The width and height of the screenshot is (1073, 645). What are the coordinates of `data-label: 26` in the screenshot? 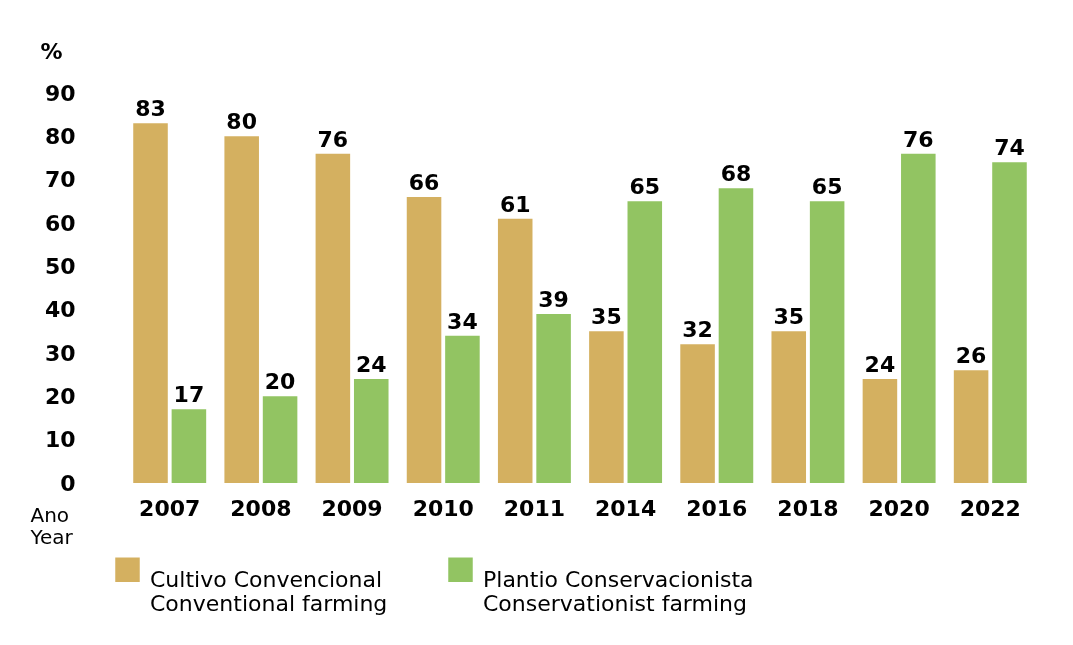 It's located at (971, 356).